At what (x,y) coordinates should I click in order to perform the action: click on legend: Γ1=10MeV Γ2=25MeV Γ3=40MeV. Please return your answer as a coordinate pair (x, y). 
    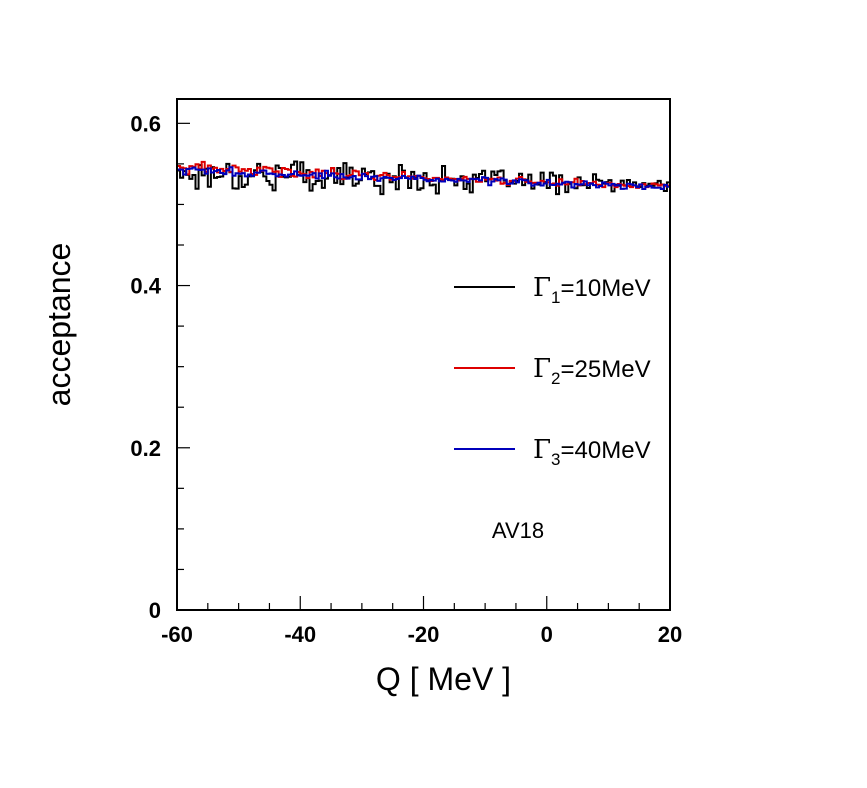
    Looking at the image, I should click on (552, 371).